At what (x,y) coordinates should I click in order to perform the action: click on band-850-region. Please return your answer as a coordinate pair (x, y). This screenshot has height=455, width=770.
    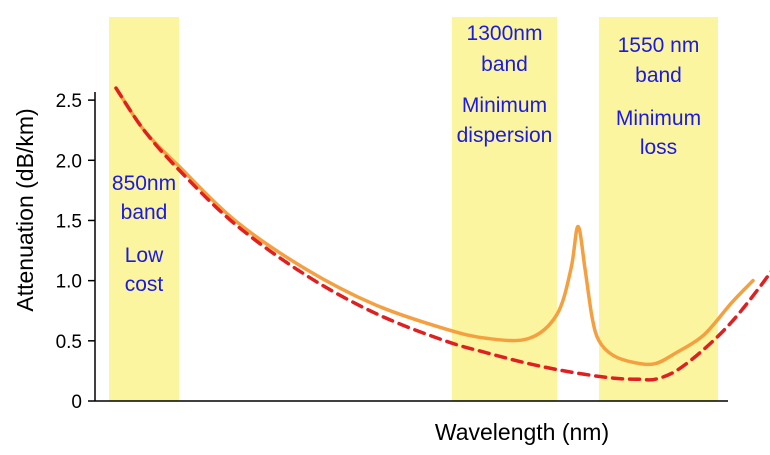
    Looking at the image, I should click on (144, 209).